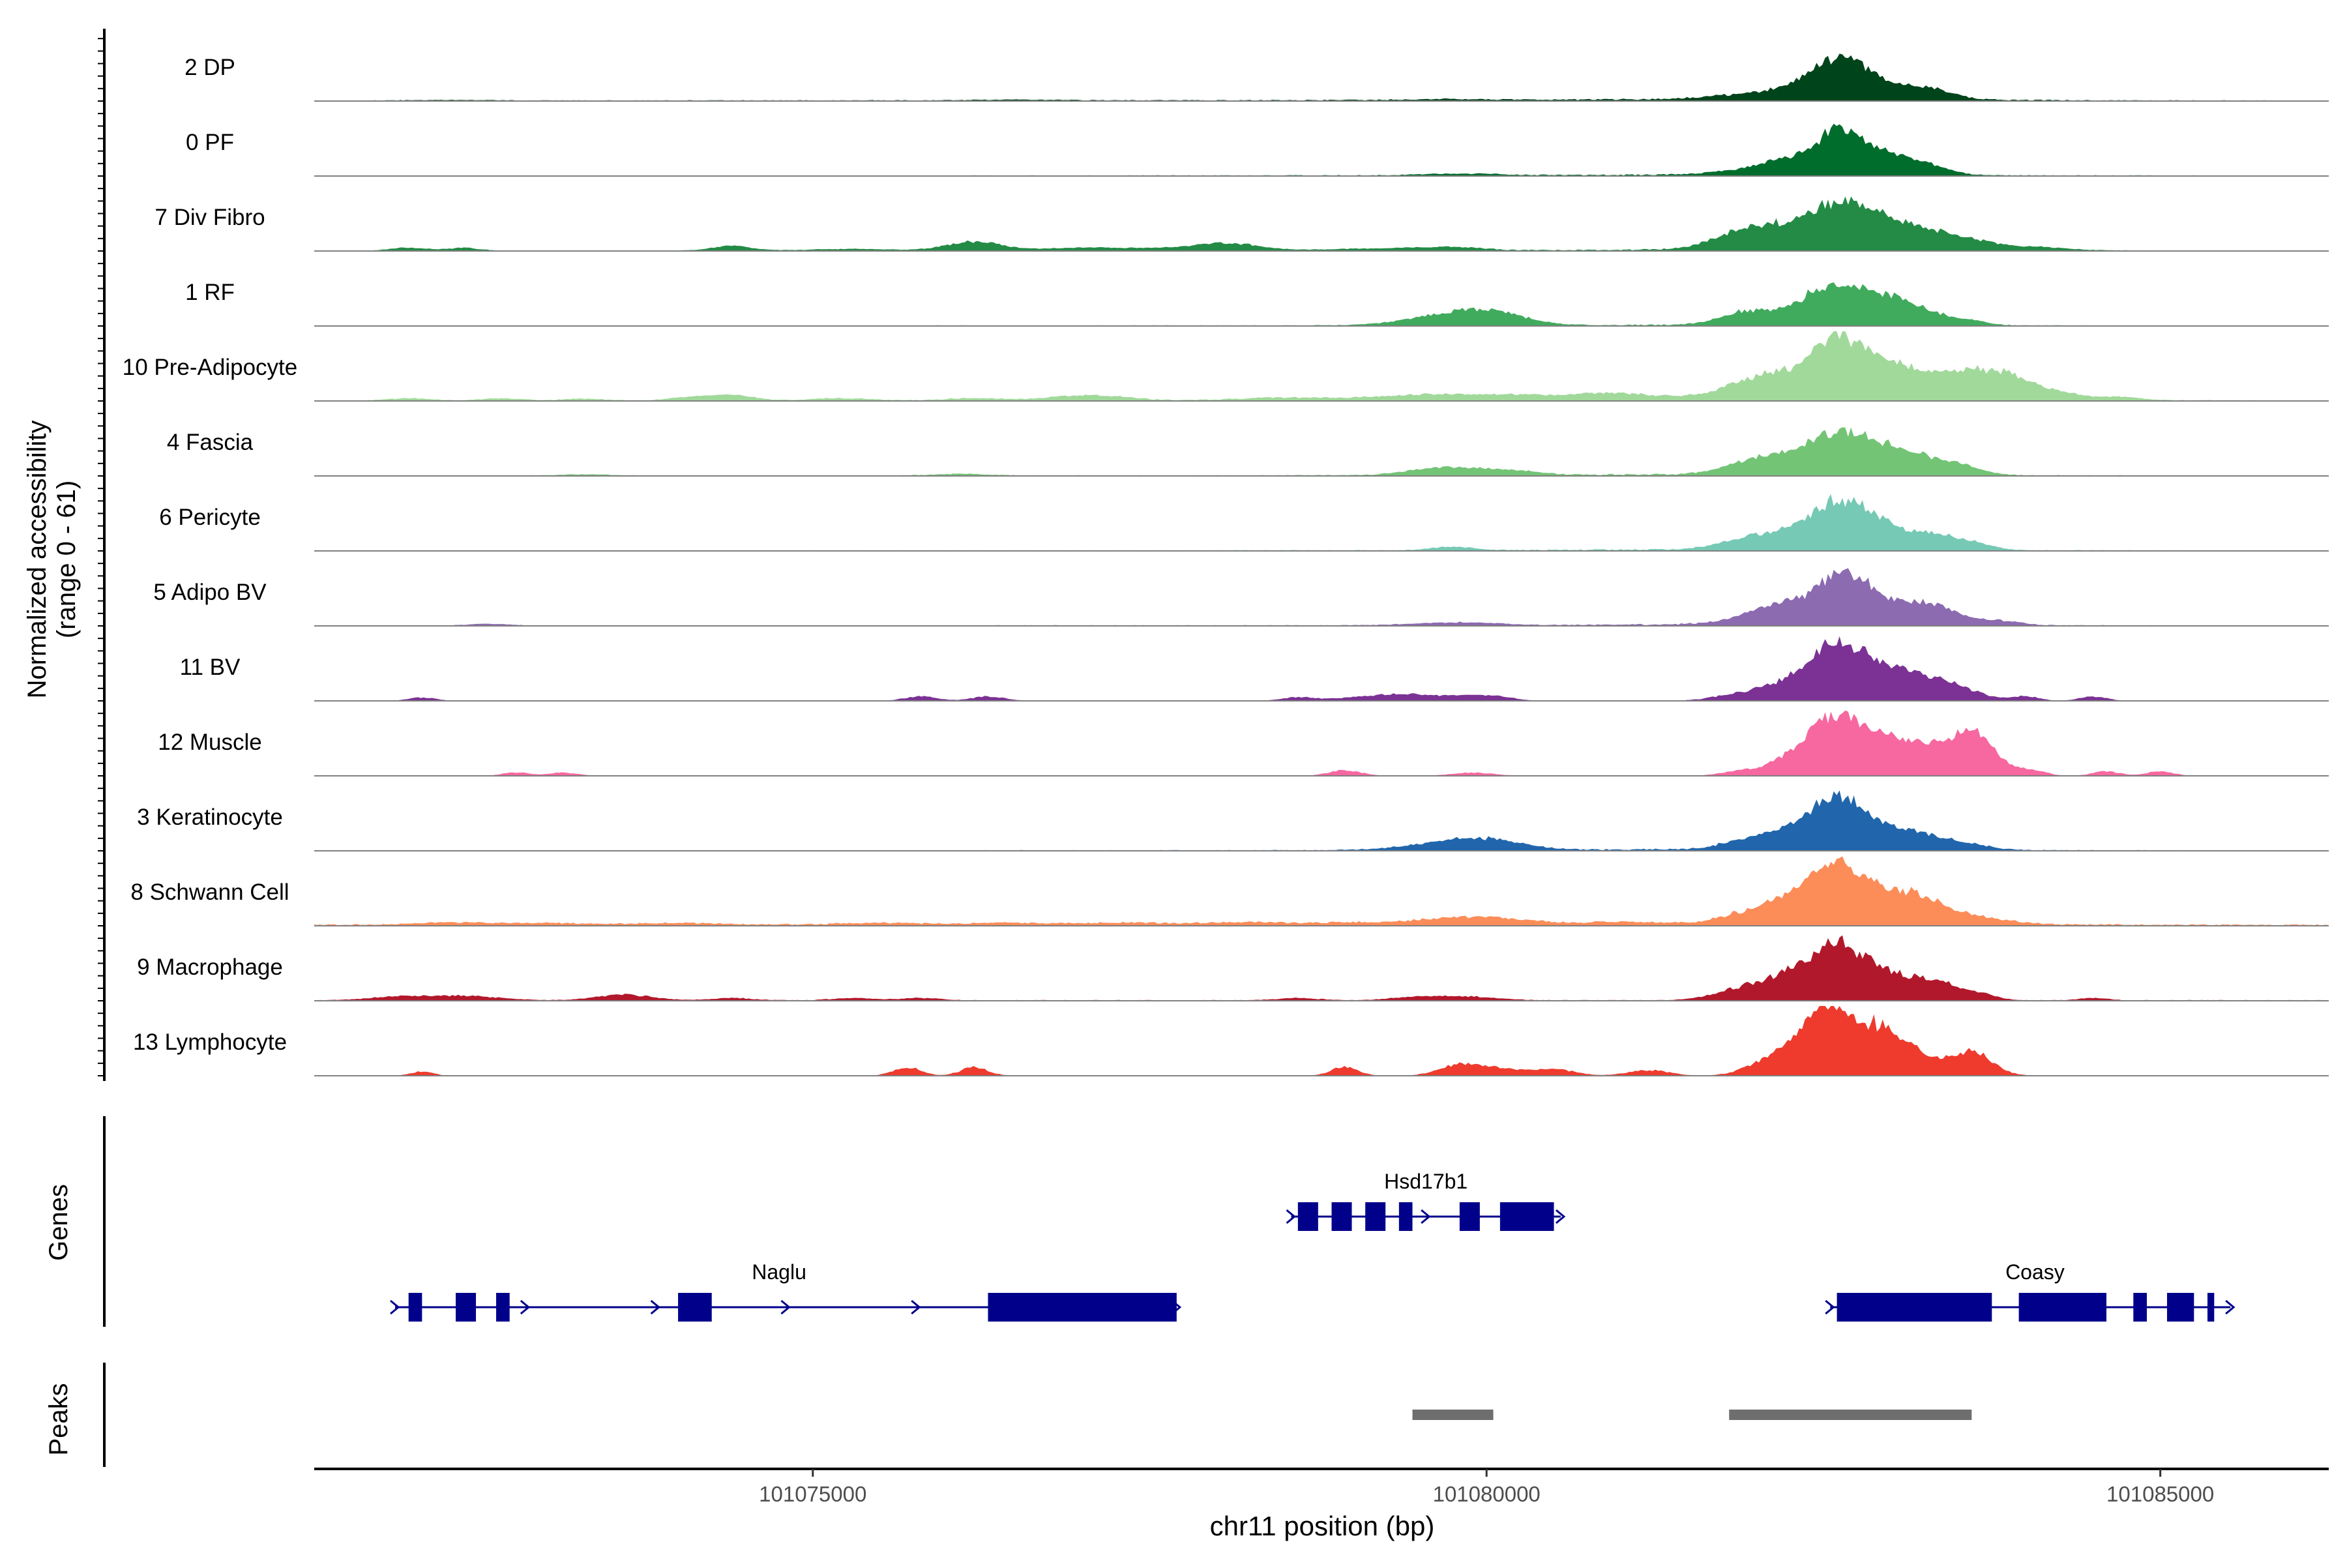  I want to click on track-7: 6 Pericyte, so click(1244, 523).